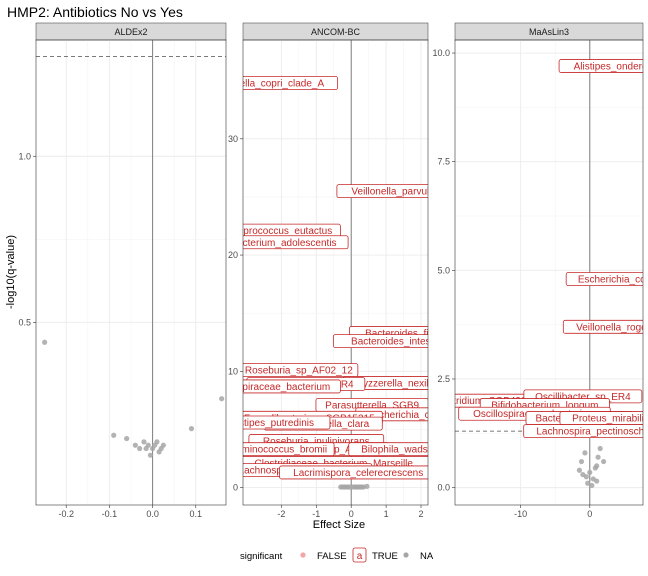  Describe the element at coordinates (11, 272) in the screenshot. I see `y-axis-label: -log10(q-value)` at that location.